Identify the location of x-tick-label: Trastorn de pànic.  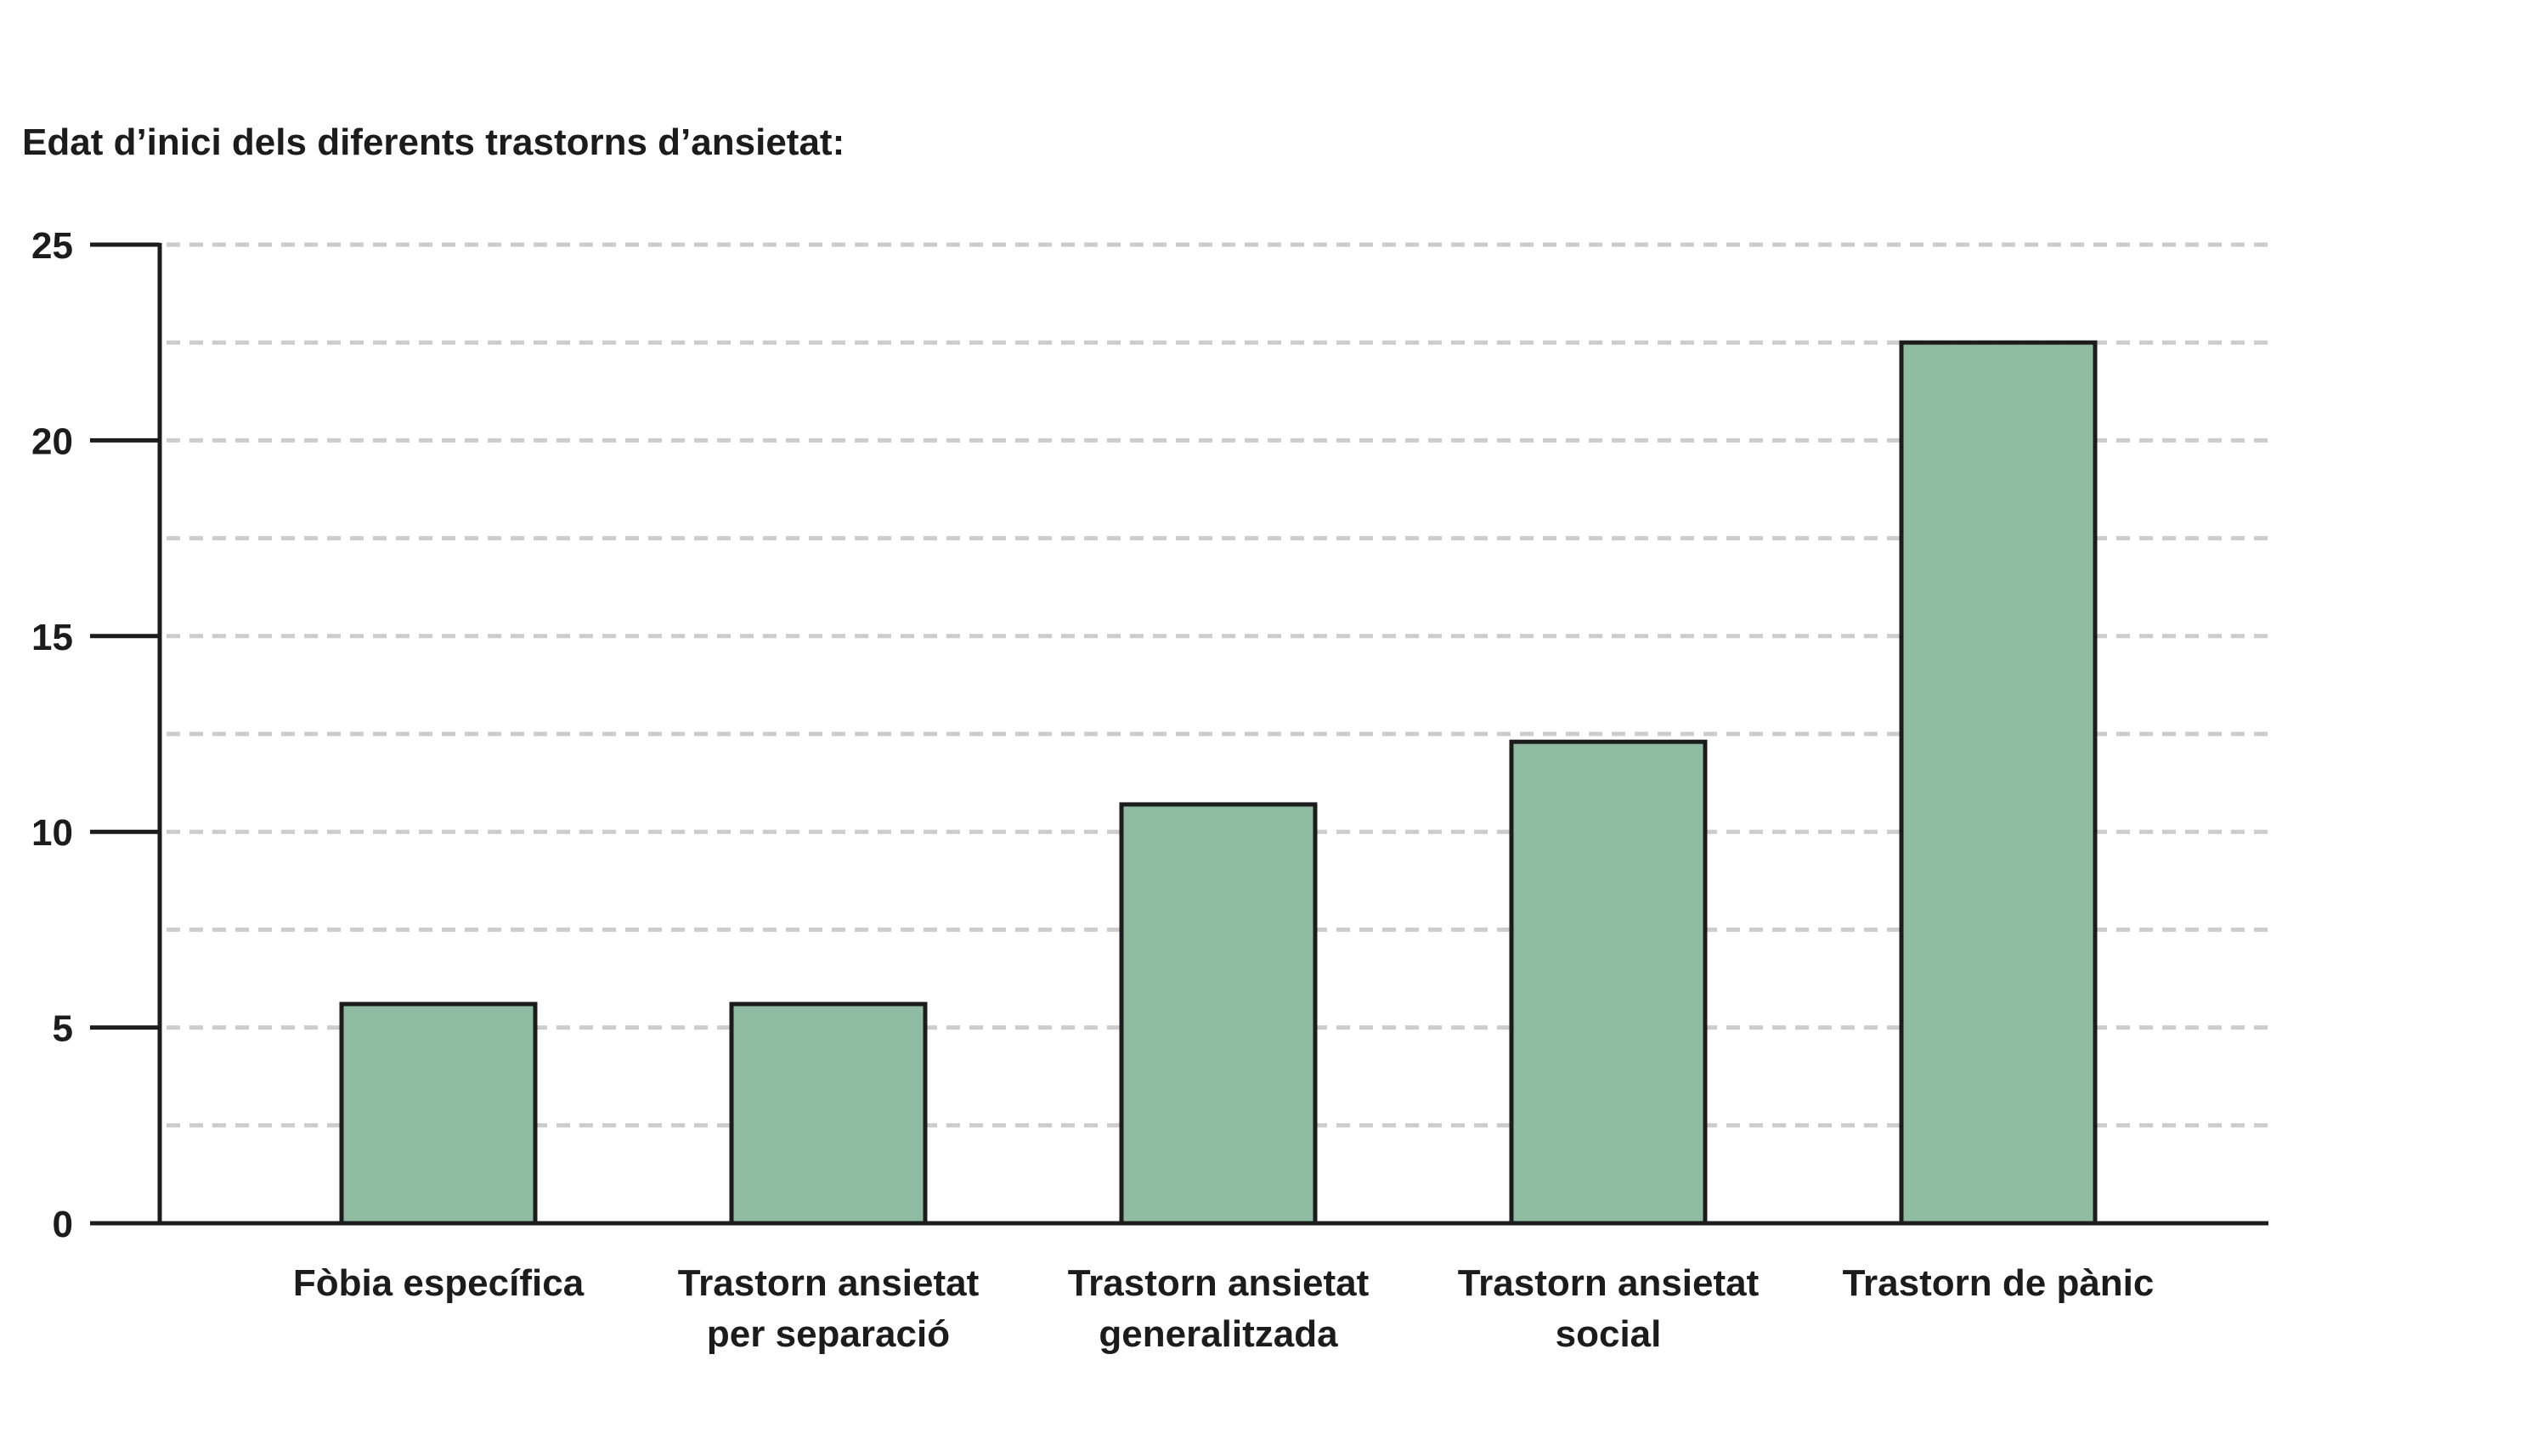
(1999, 1283).